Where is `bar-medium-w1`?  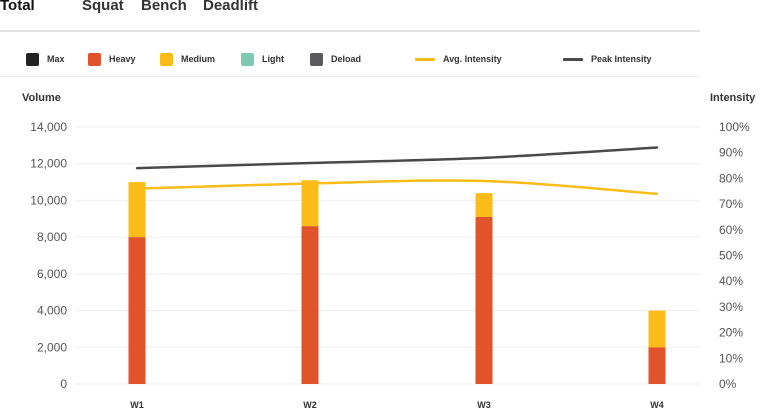
bar-medium-w1 is located at coordinates (137, 210).